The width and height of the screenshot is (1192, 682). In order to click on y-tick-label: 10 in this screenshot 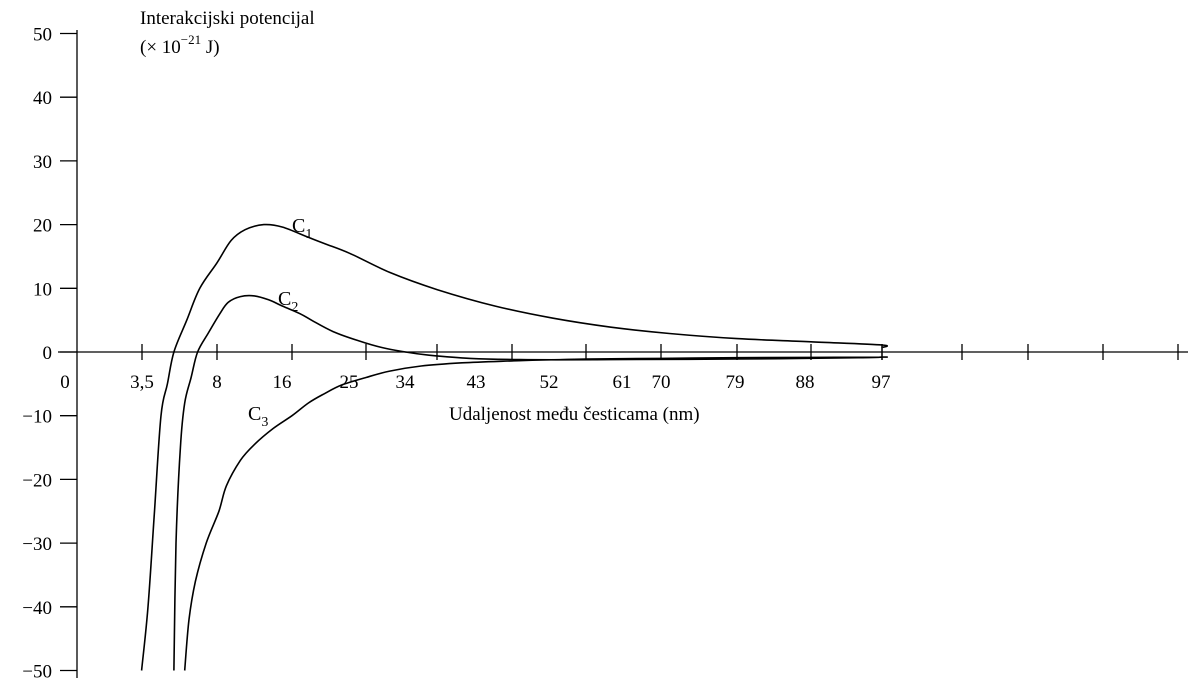, I will do `click(42, 289)`.